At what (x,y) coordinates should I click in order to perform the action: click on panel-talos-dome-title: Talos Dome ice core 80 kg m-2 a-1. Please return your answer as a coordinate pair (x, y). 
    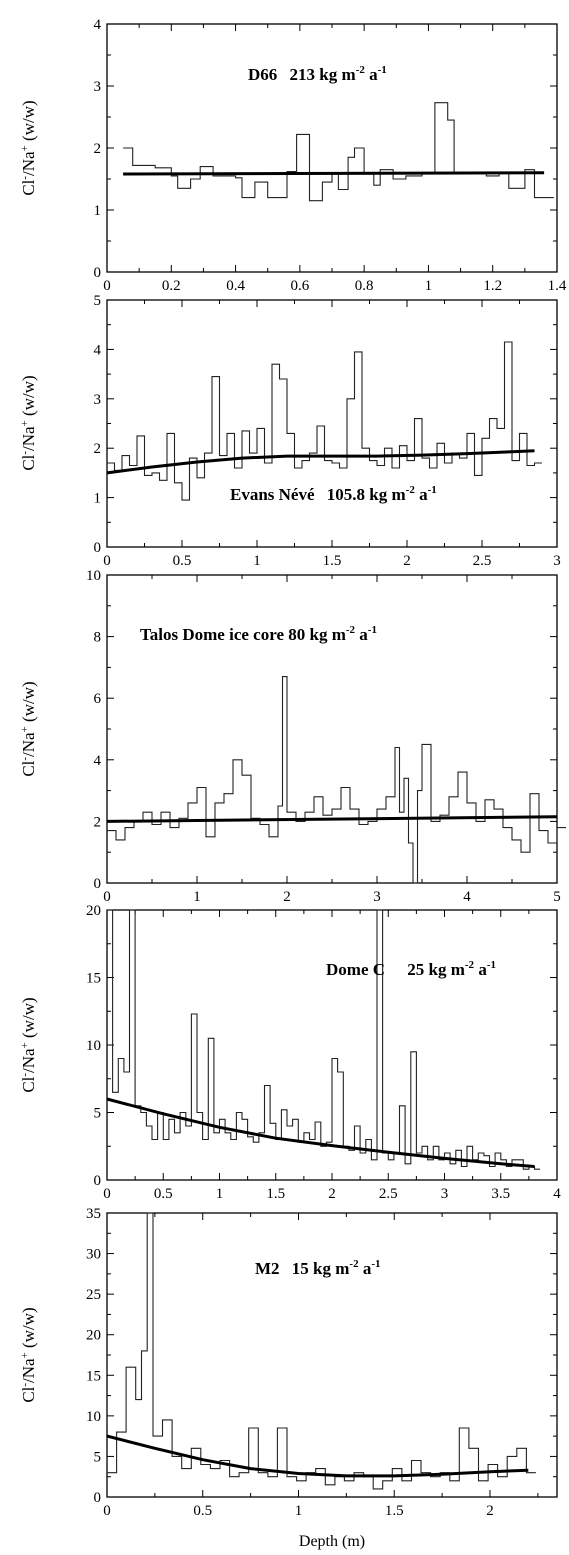
    Looking at the image, I should click on (258, 634).